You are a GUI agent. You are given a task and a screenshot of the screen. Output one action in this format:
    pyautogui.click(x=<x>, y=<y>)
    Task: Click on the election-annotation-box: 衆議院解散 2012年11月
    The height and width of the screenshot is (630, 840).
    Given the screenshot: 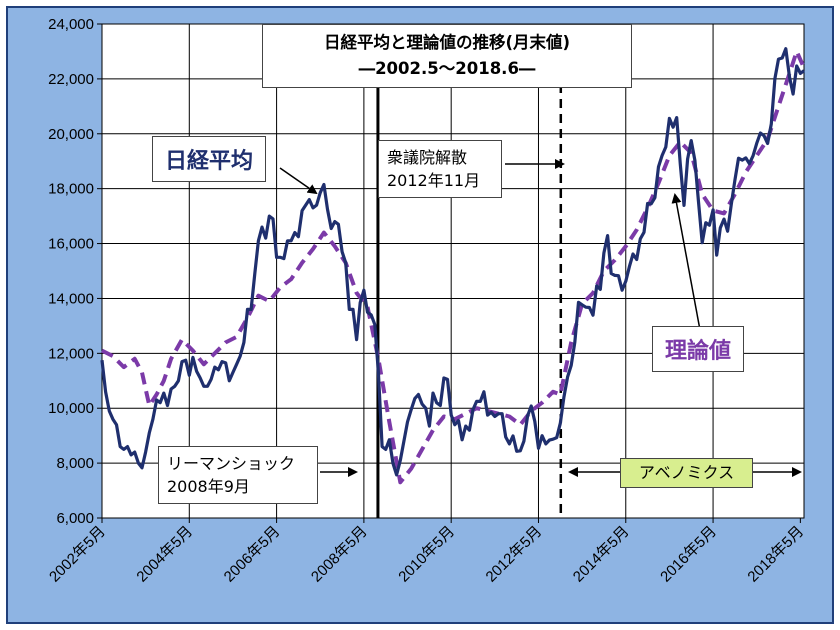 What is the action you would take?
    pyautogui.click(x=440, y=169)
    